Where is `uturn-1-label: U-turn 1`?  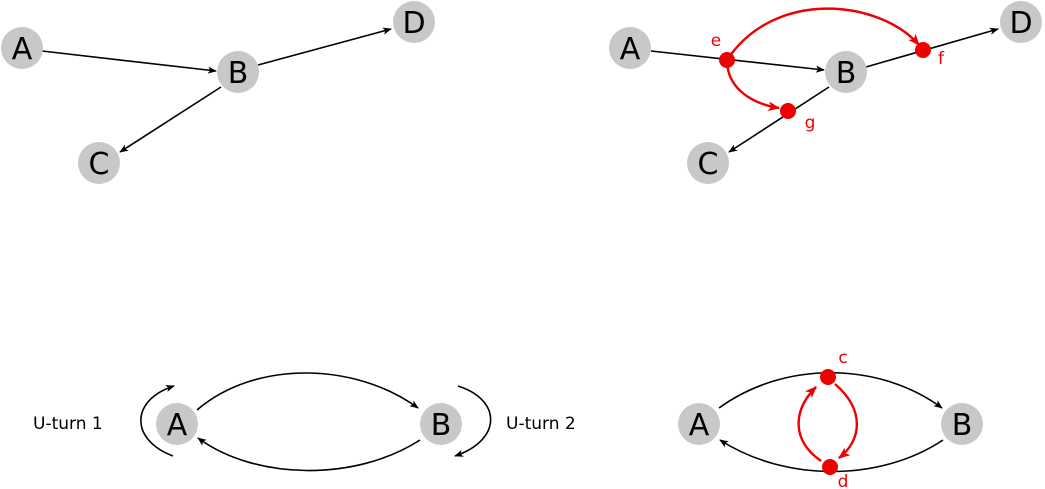
uturn-1-label: U-turn 1 is located at coordinates (68, 424).